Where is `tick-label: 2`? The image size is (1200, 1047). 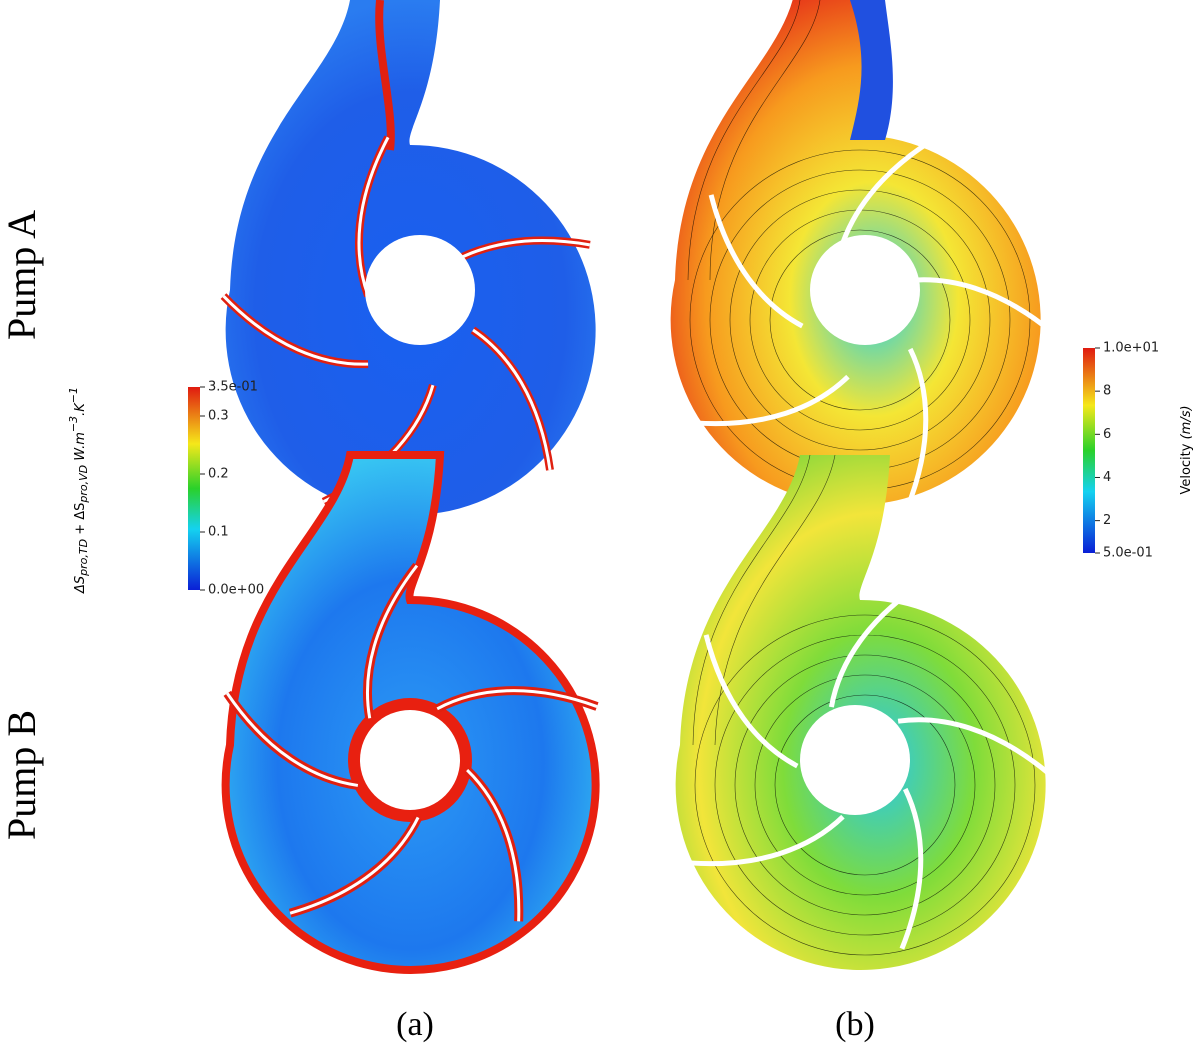 tick-label: 2 is located at coordinates (1107, 520).